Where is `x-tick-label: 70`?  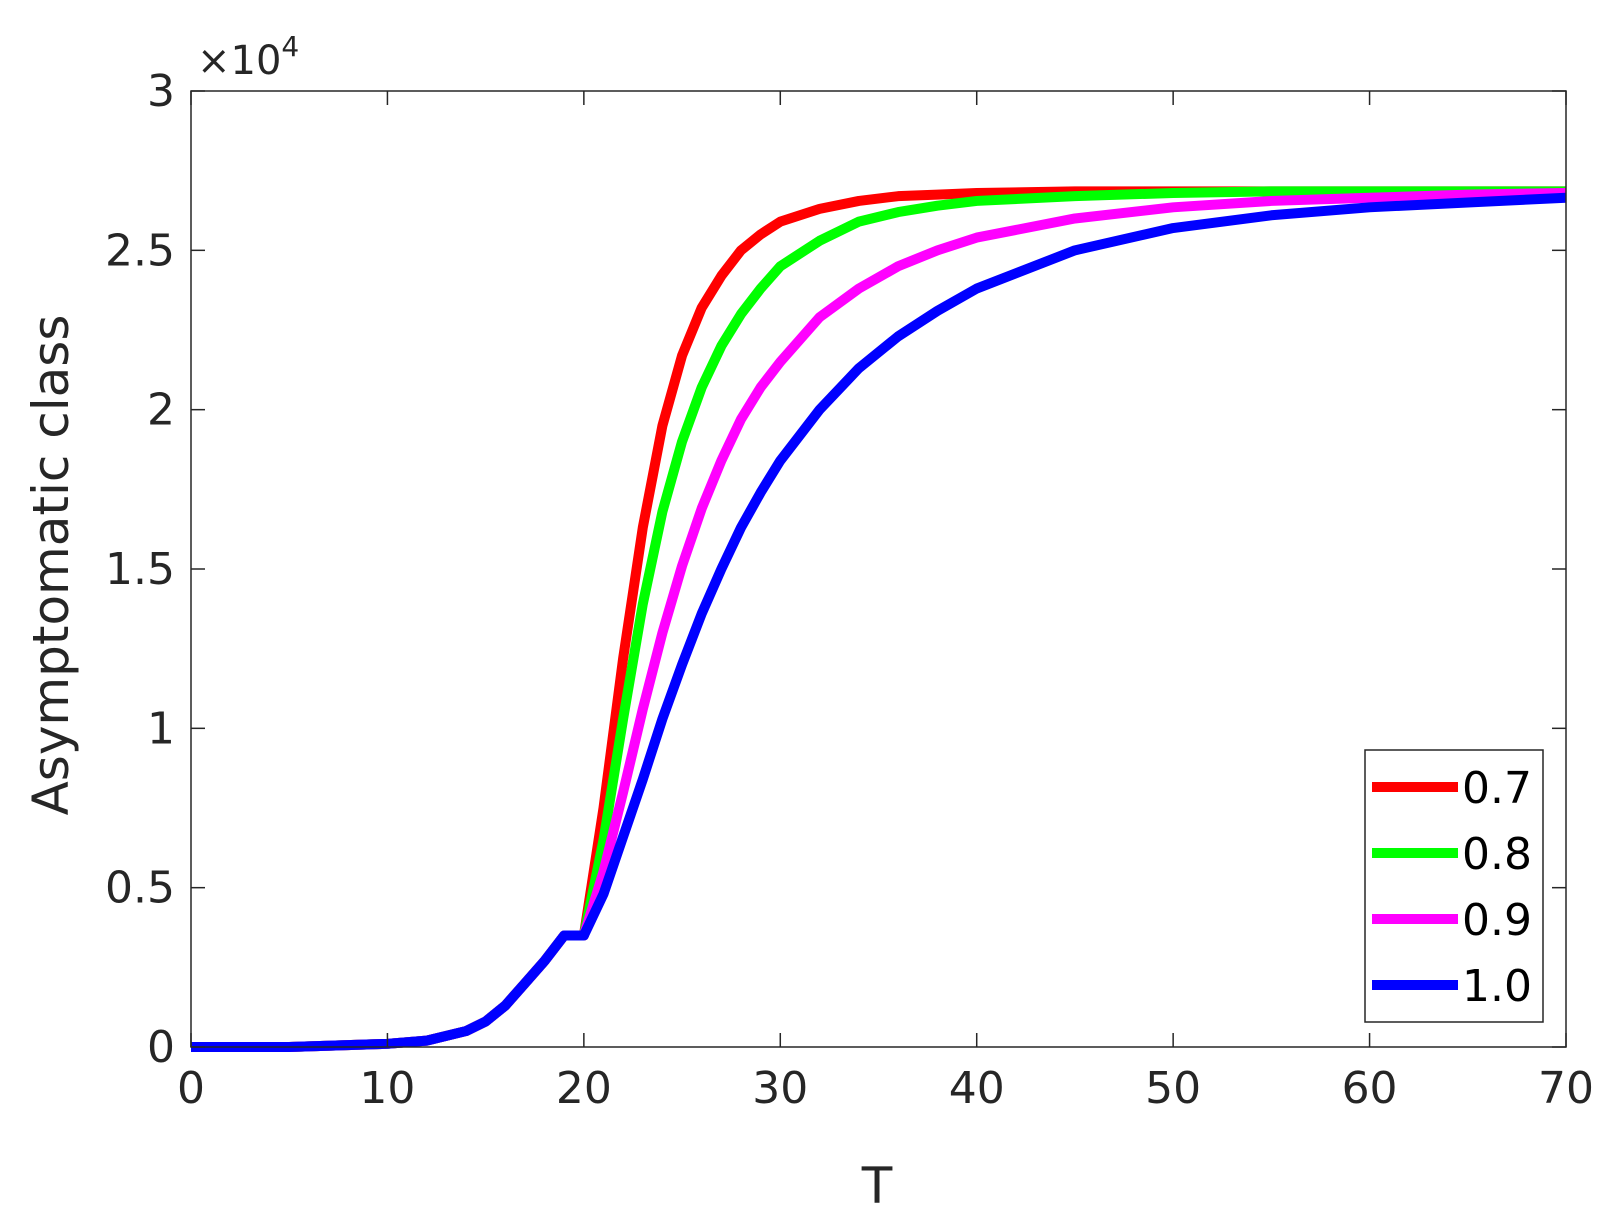
x-tick-label: 70 is located at coordinates (1566, 1088).